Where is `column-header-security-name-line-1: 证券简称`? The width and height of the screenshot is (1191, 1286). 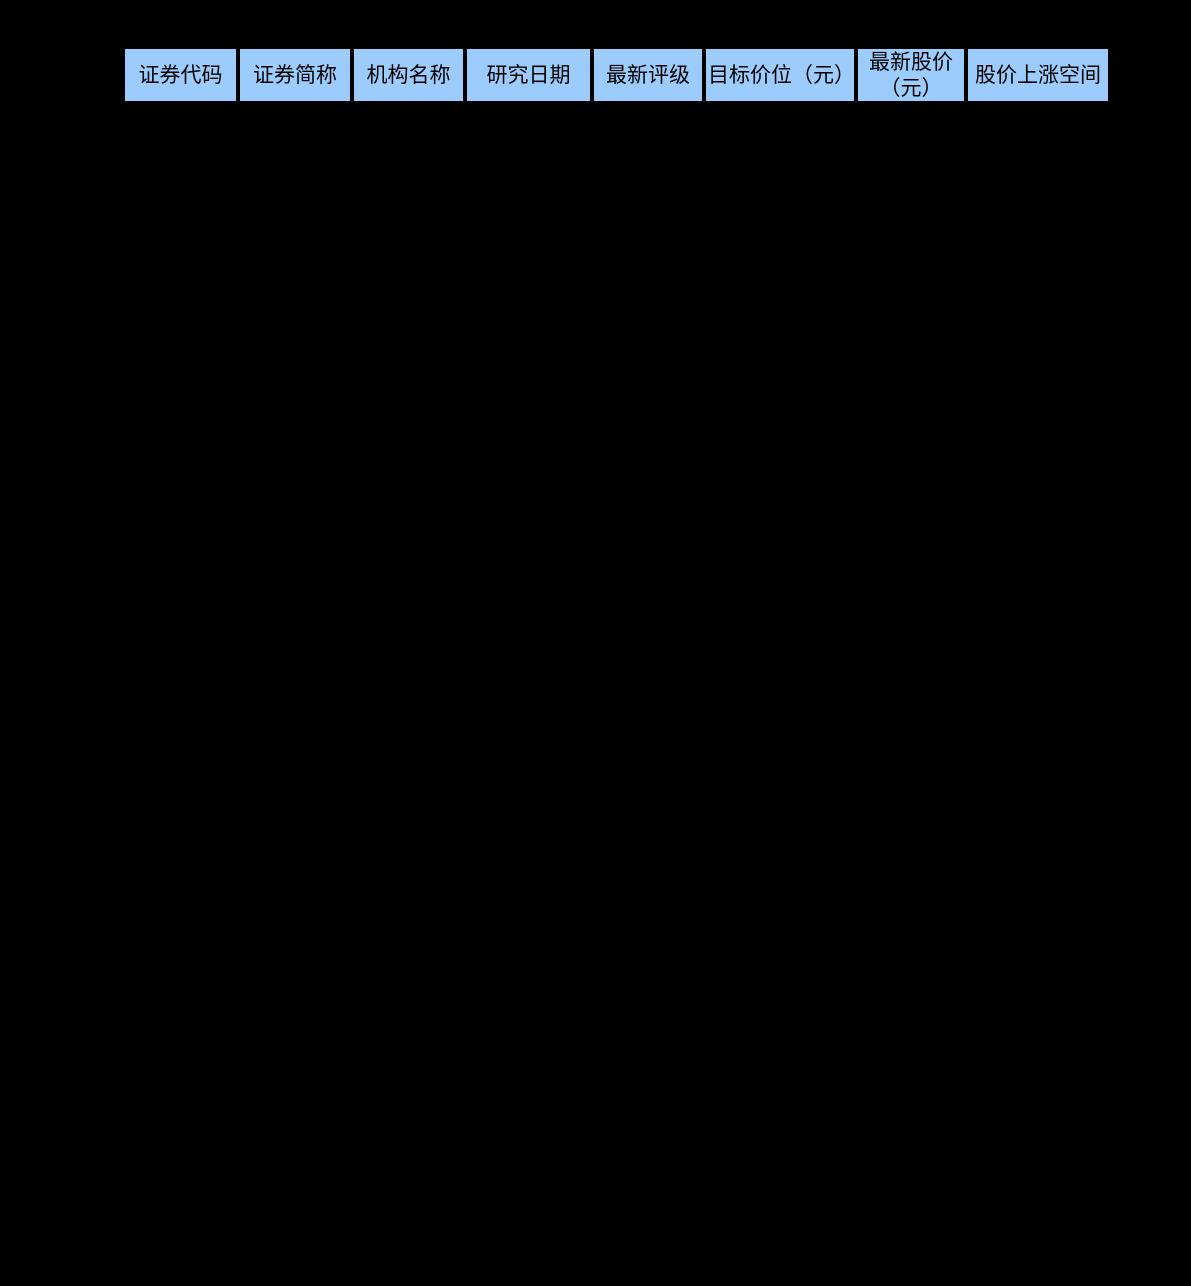
column-header-security-name-line-1: 证券简称 is located at coordinates (295, 75).